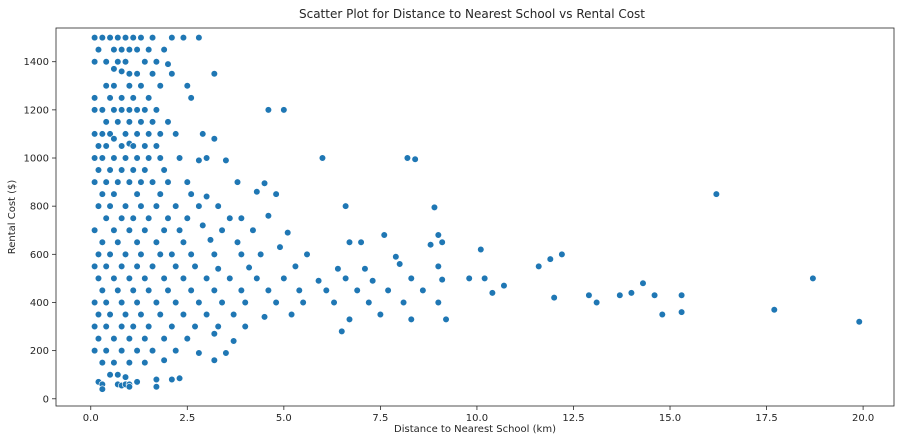 The image size is (897, 441). Describe the element at coordinates (573, 418) in the screenshot. I see `x-tick-label: 12.5` at that location.